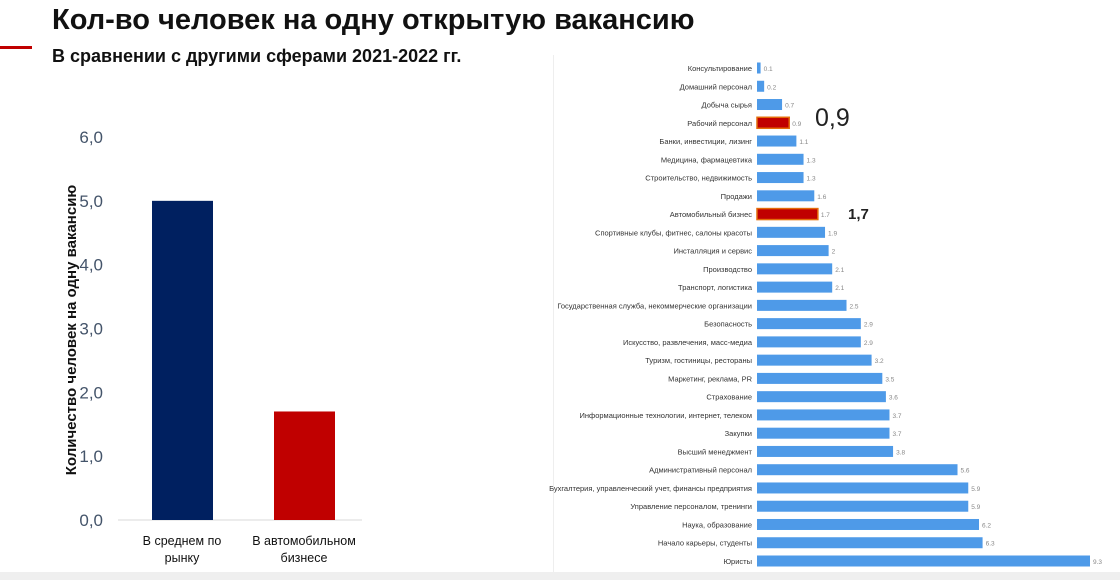 This screenshot has height=580, width=1120. I want to click on category-label: Производство, so click(727, 269).